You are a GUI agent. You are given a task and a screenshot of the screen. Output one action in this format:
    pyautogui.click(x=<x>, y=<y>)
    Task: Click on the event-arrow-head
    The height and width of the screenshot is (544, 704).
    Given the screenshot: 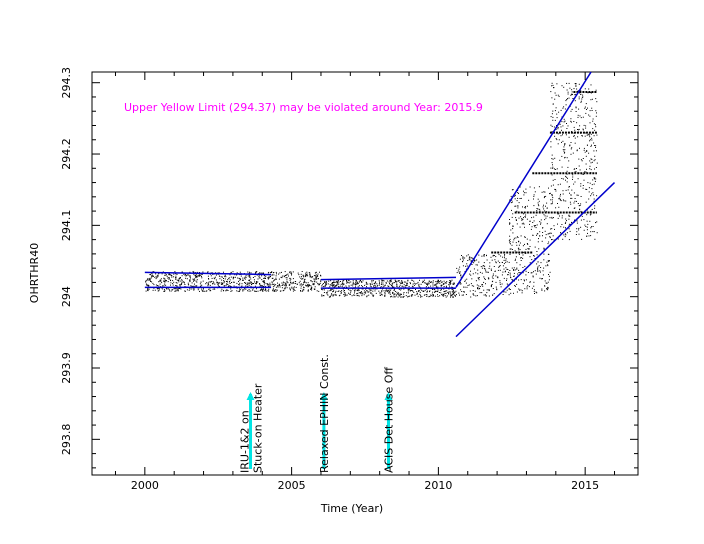 What is the action you would take?
    pyautogui.click(x=388, y=396)
    